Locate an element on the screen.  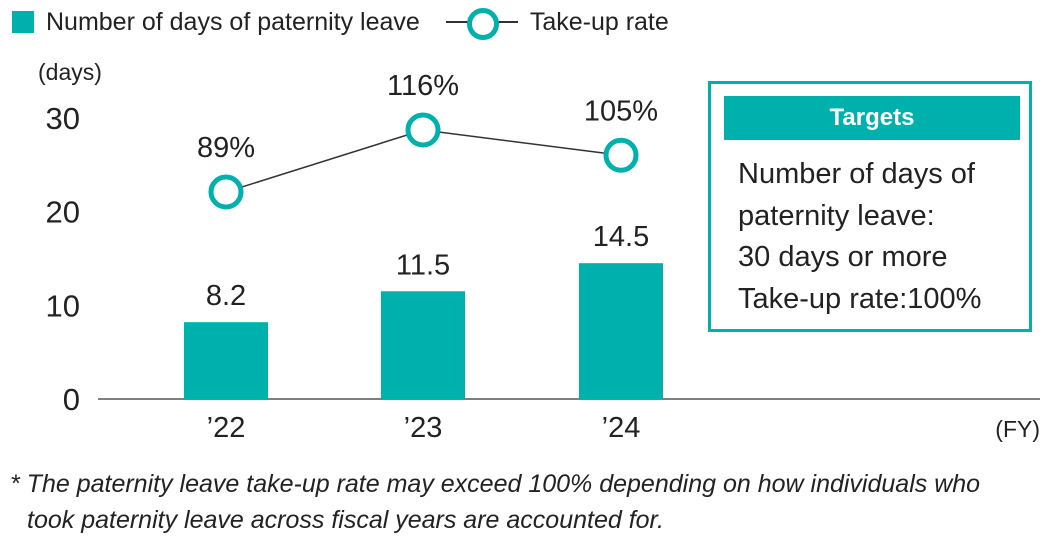
y-tick-label: 30 is located at coordinates (63, 118).